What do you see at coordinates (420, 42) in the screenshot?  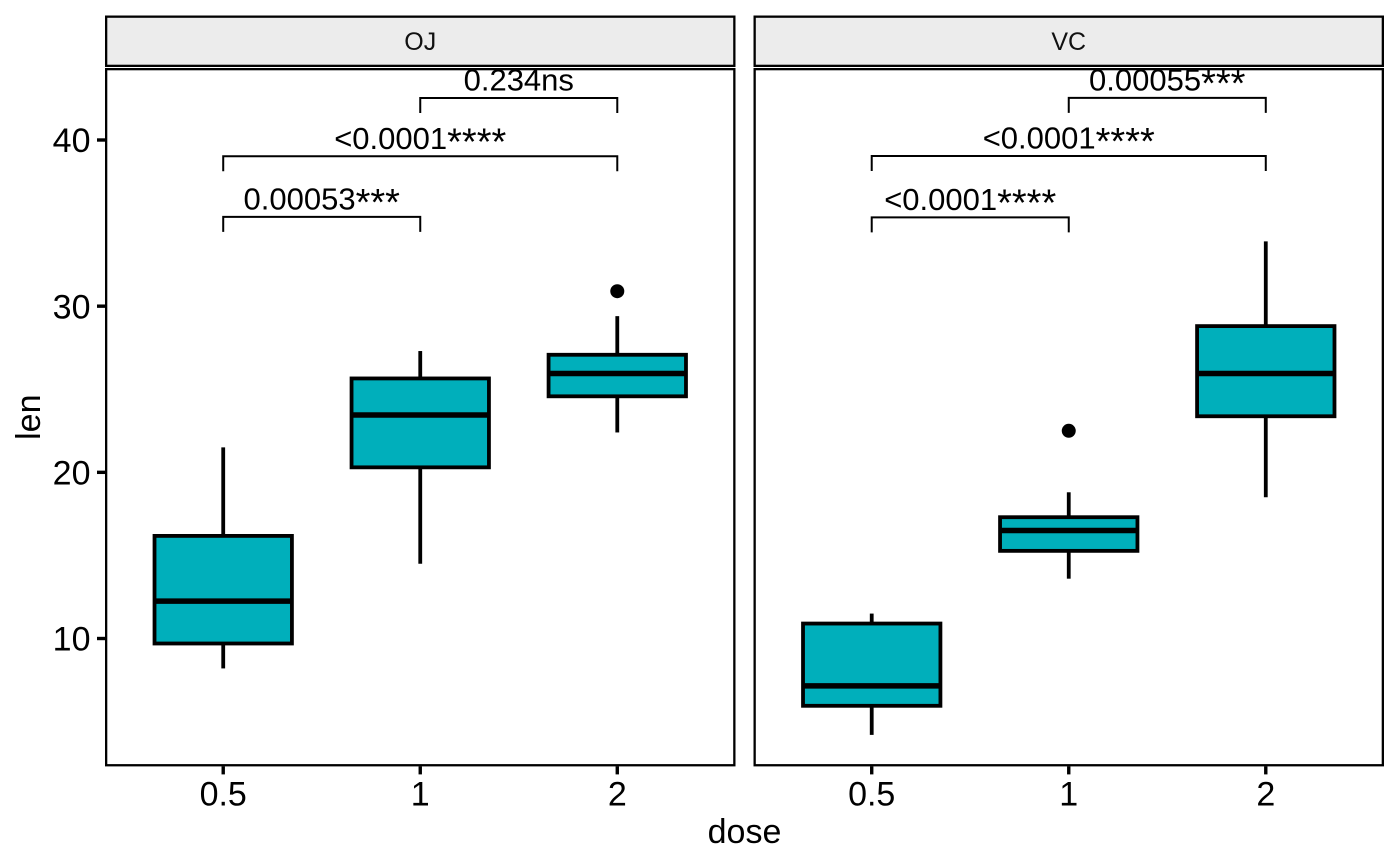 I see `svg-text: OJ` at bounding box center [420, 42].